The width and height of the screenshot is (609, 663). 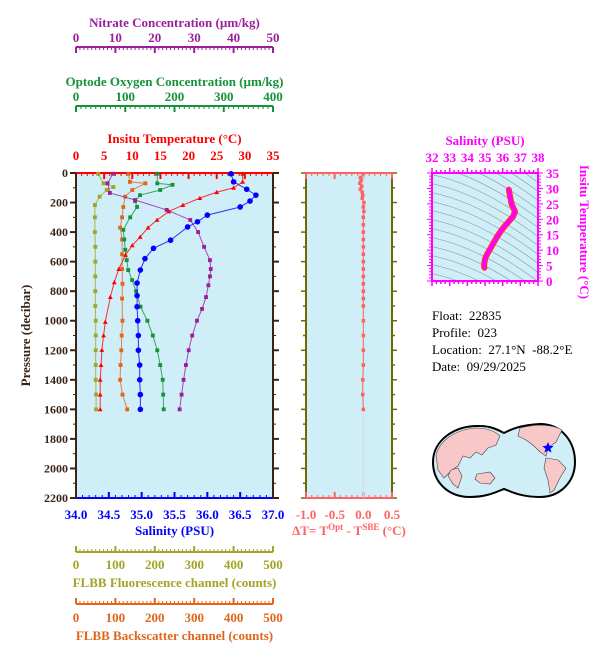 I want to click on delta-t-axis-title: ΔT= TOpt - TSBE (°C), so click(x=349, y=530).